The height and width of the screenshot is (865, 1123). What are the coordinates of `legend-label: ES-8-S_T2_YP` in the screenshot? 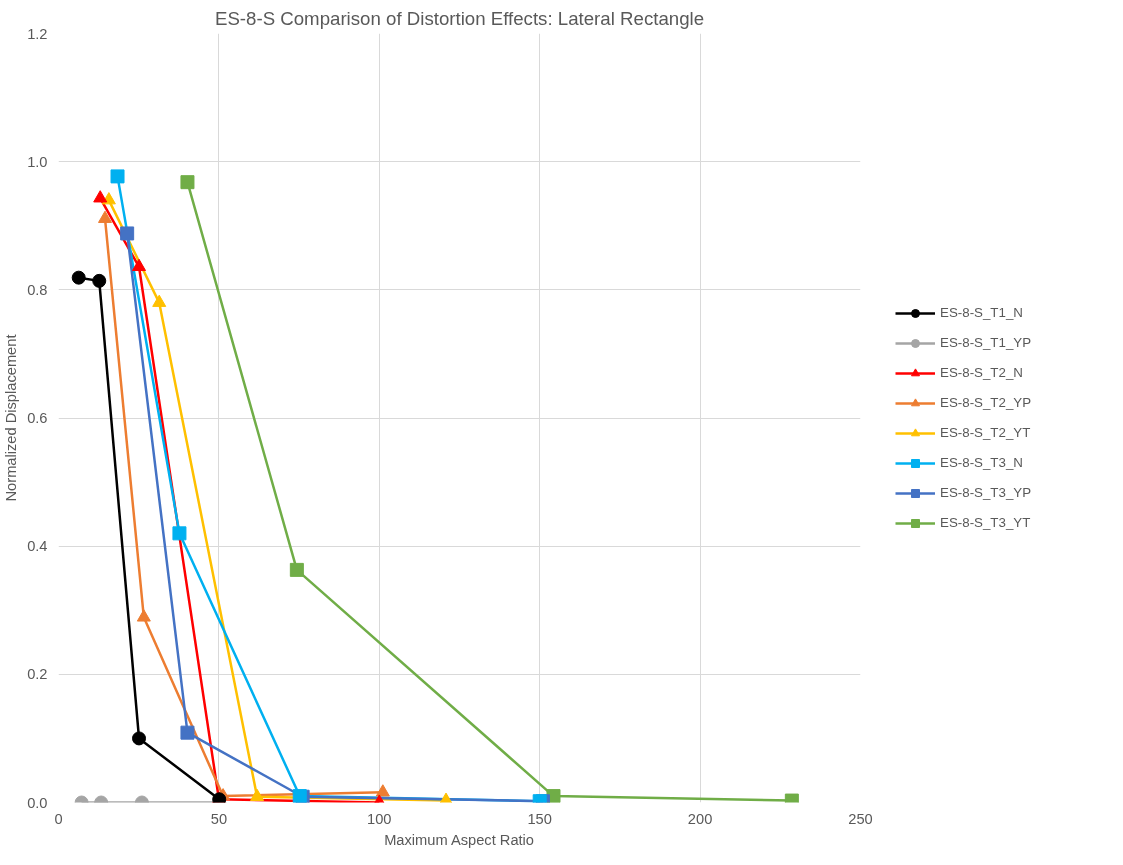 It's located at (986, 402).